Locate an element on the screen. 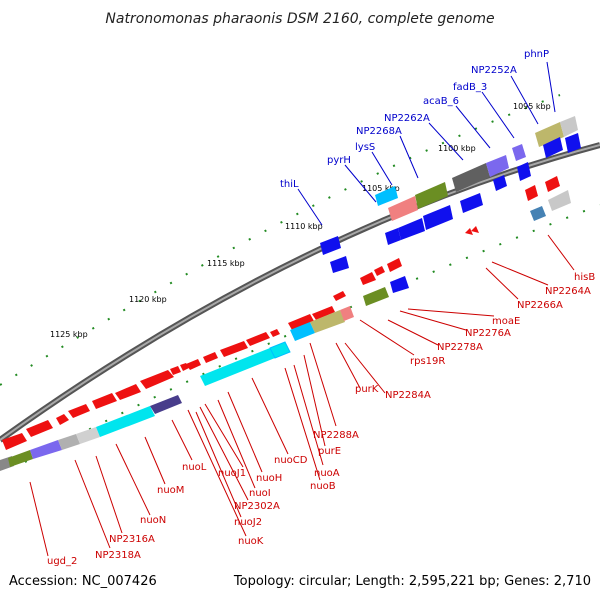  scale-label-1110: 1110 kbp is located at coordinates (304, 226).